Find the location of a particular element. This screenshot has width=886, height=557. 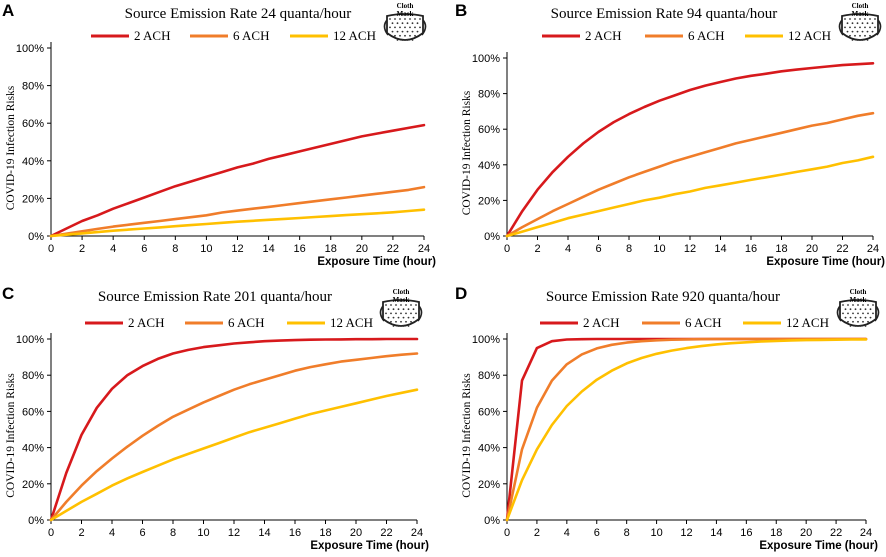

y-tick-label: 40% is located at coordinates (33, 162).